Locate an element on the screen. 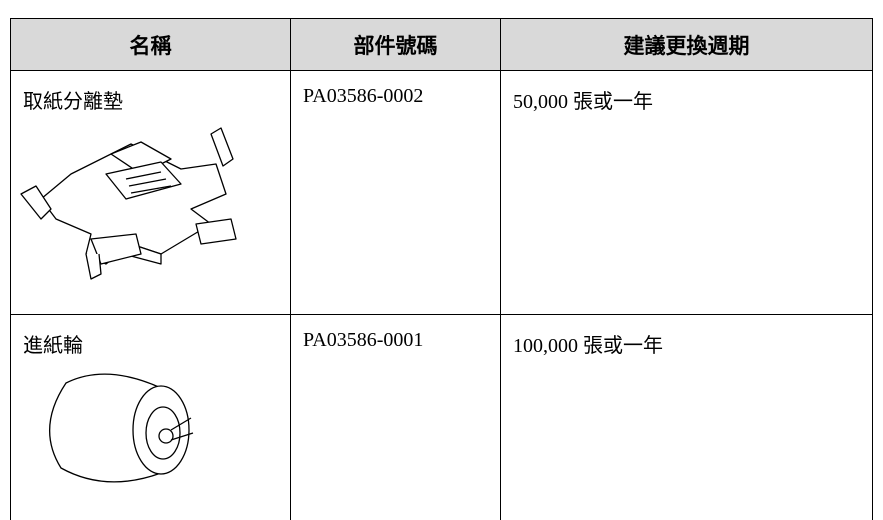 The width and height of the screenshot is (883, 520). header-row: 名稱 部件號碼 建議更換週期 is located at coordinates (441, 44).